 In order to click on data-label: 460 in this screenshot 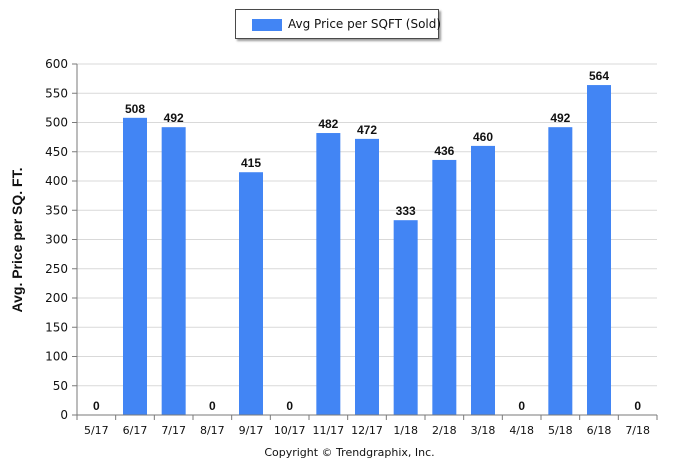, I will do `click(483, 137)`.